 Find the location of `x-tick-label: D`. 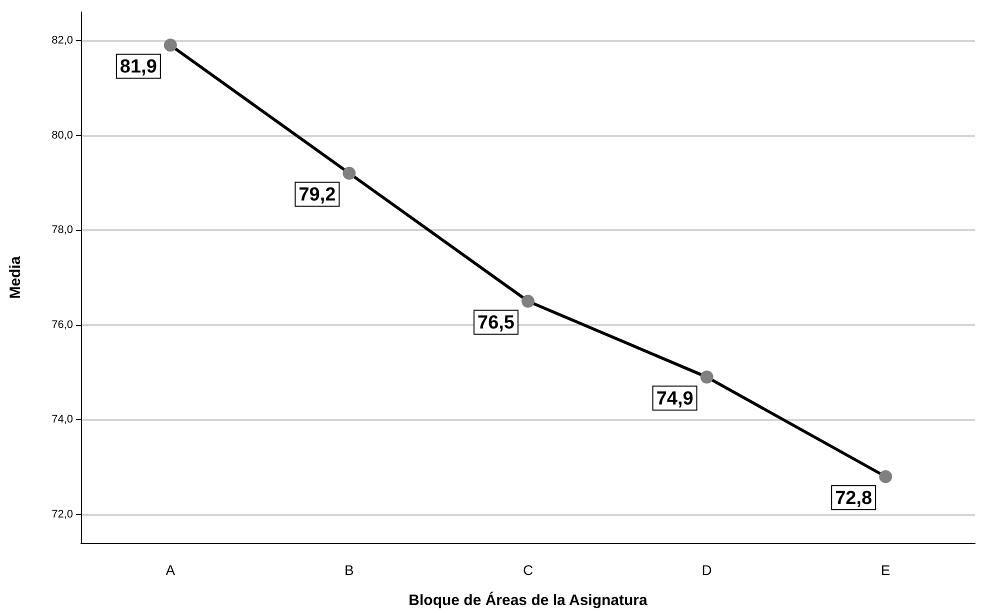

x-tick-label: D is located at coordinates (707, 570).